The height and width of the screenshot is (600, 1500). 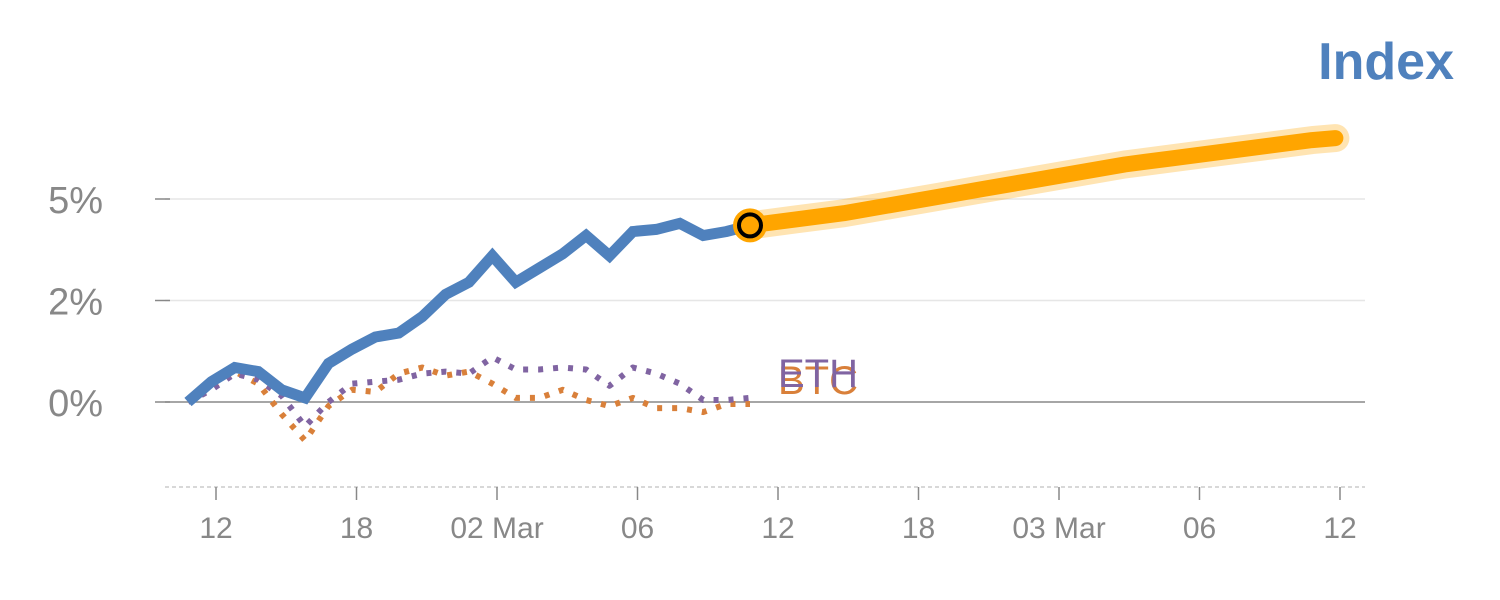 I want to click on x-tick-label: 03 Mar, so click(x=1058, y=528).